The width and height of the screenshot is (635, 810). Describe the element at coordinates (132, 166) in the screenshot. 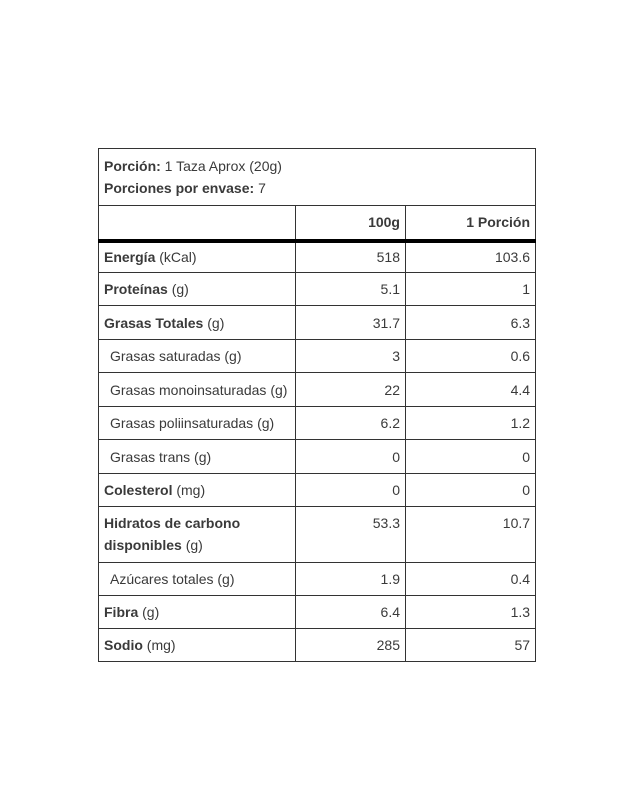

I see `portion-label: Porción:` at that location.